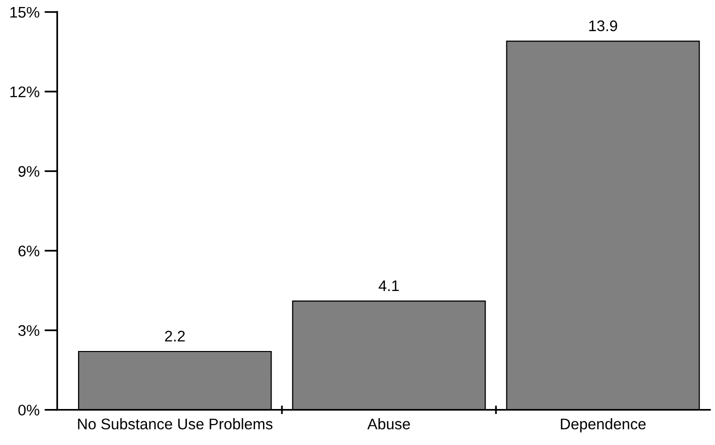  What do you see at coordinates (29, 171) in the screenshot?
I see `y-tick-label: 9%` at bounding box center [29, 171].